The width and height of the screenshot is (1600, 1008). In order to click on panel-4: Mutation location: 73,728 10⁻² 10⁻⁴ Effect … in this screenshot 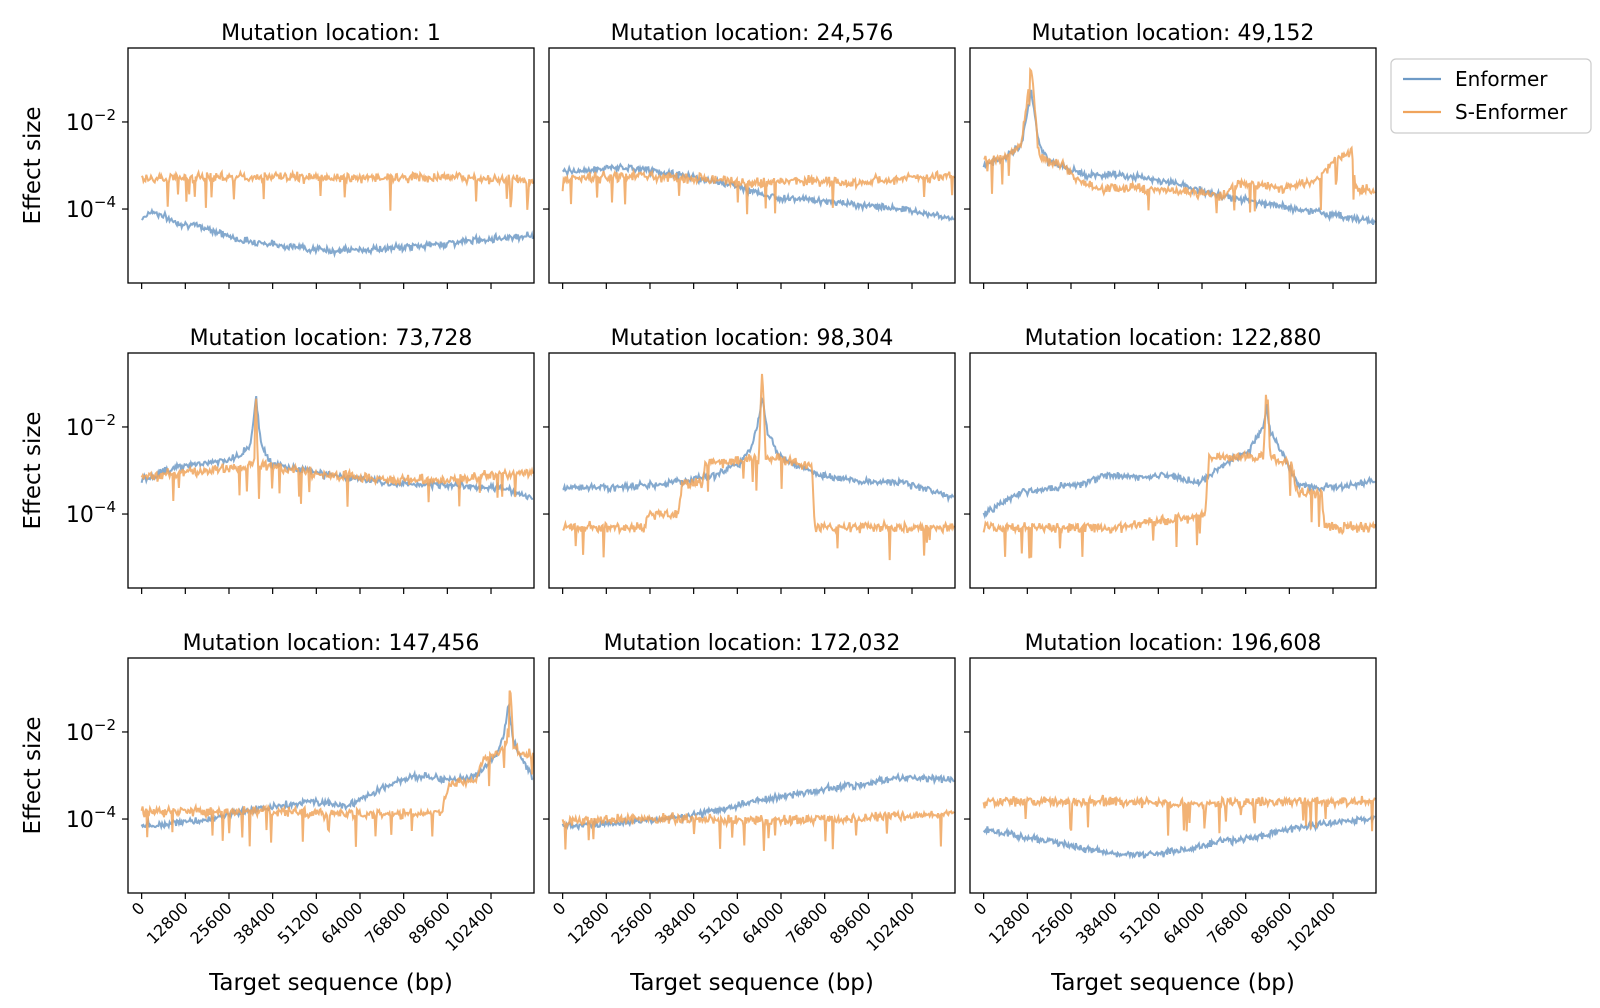, I will do `click(277, 460)`.